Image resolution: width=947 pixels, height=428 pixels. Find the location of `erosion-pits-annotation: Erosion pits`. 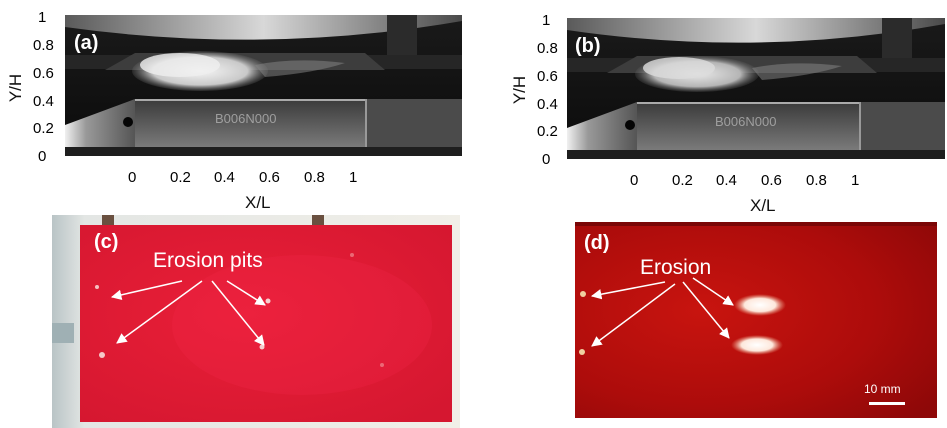

erosion-pits-annotation: Erosion pits is located at coordinates (208, 260).